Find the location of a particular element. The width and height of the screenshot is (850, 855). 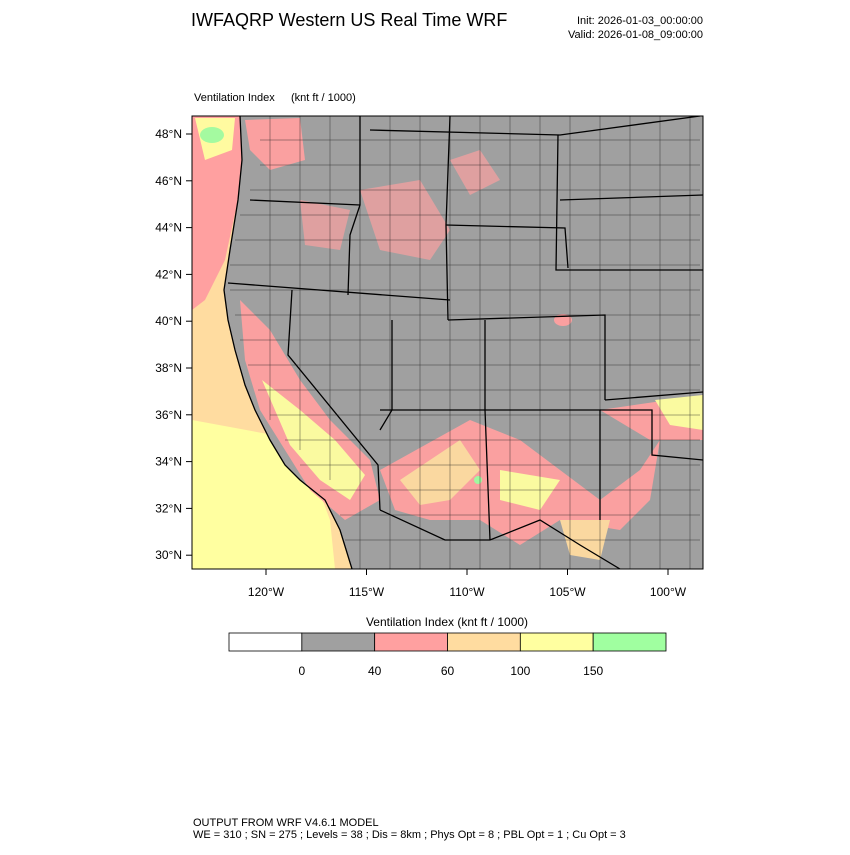

lat-label: 30°N is located at coordinates (168, 555).